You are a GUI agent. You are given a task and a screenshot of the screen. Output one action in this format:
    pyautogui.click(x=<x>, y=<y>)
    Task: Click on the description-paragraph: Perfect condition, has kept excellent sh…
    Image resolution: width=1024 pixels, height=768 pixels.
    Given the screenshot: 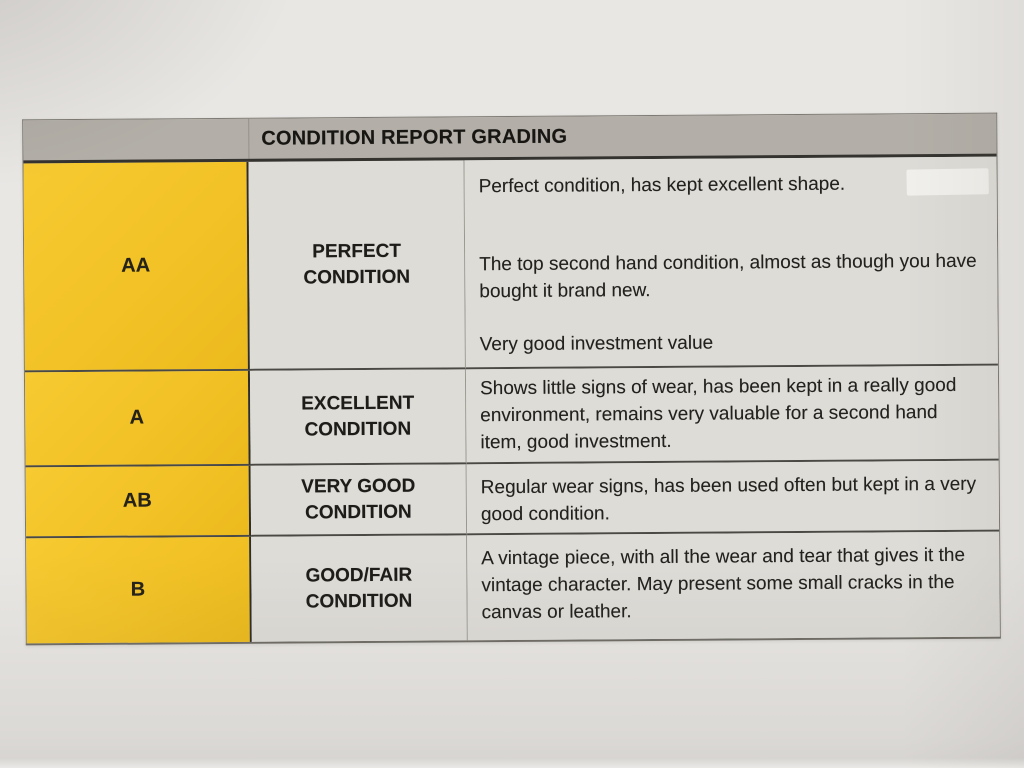 What is the action you would take?
    pyautogui.click(x=662, y=185)
    